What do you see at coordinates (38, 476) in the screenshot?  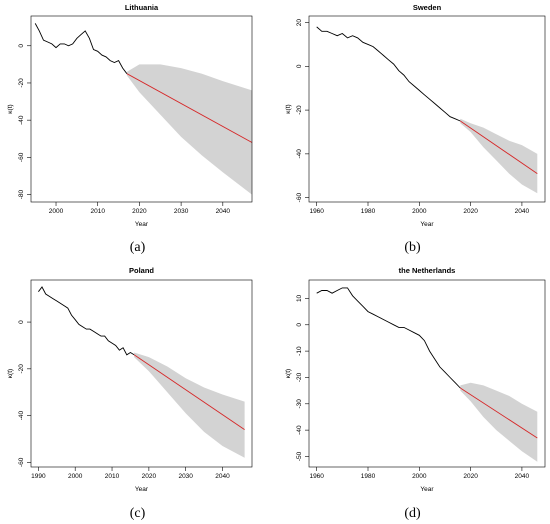 I see `x-tick-label: 1990` at bounding box center [38, 476].